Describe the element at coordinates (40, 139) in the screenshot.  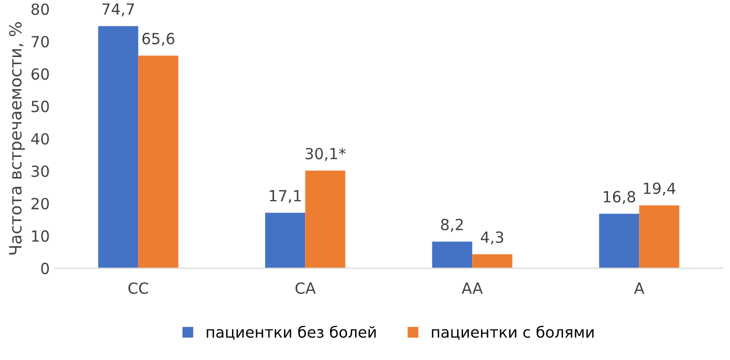
I see `y-tick-label: 40` at that location.